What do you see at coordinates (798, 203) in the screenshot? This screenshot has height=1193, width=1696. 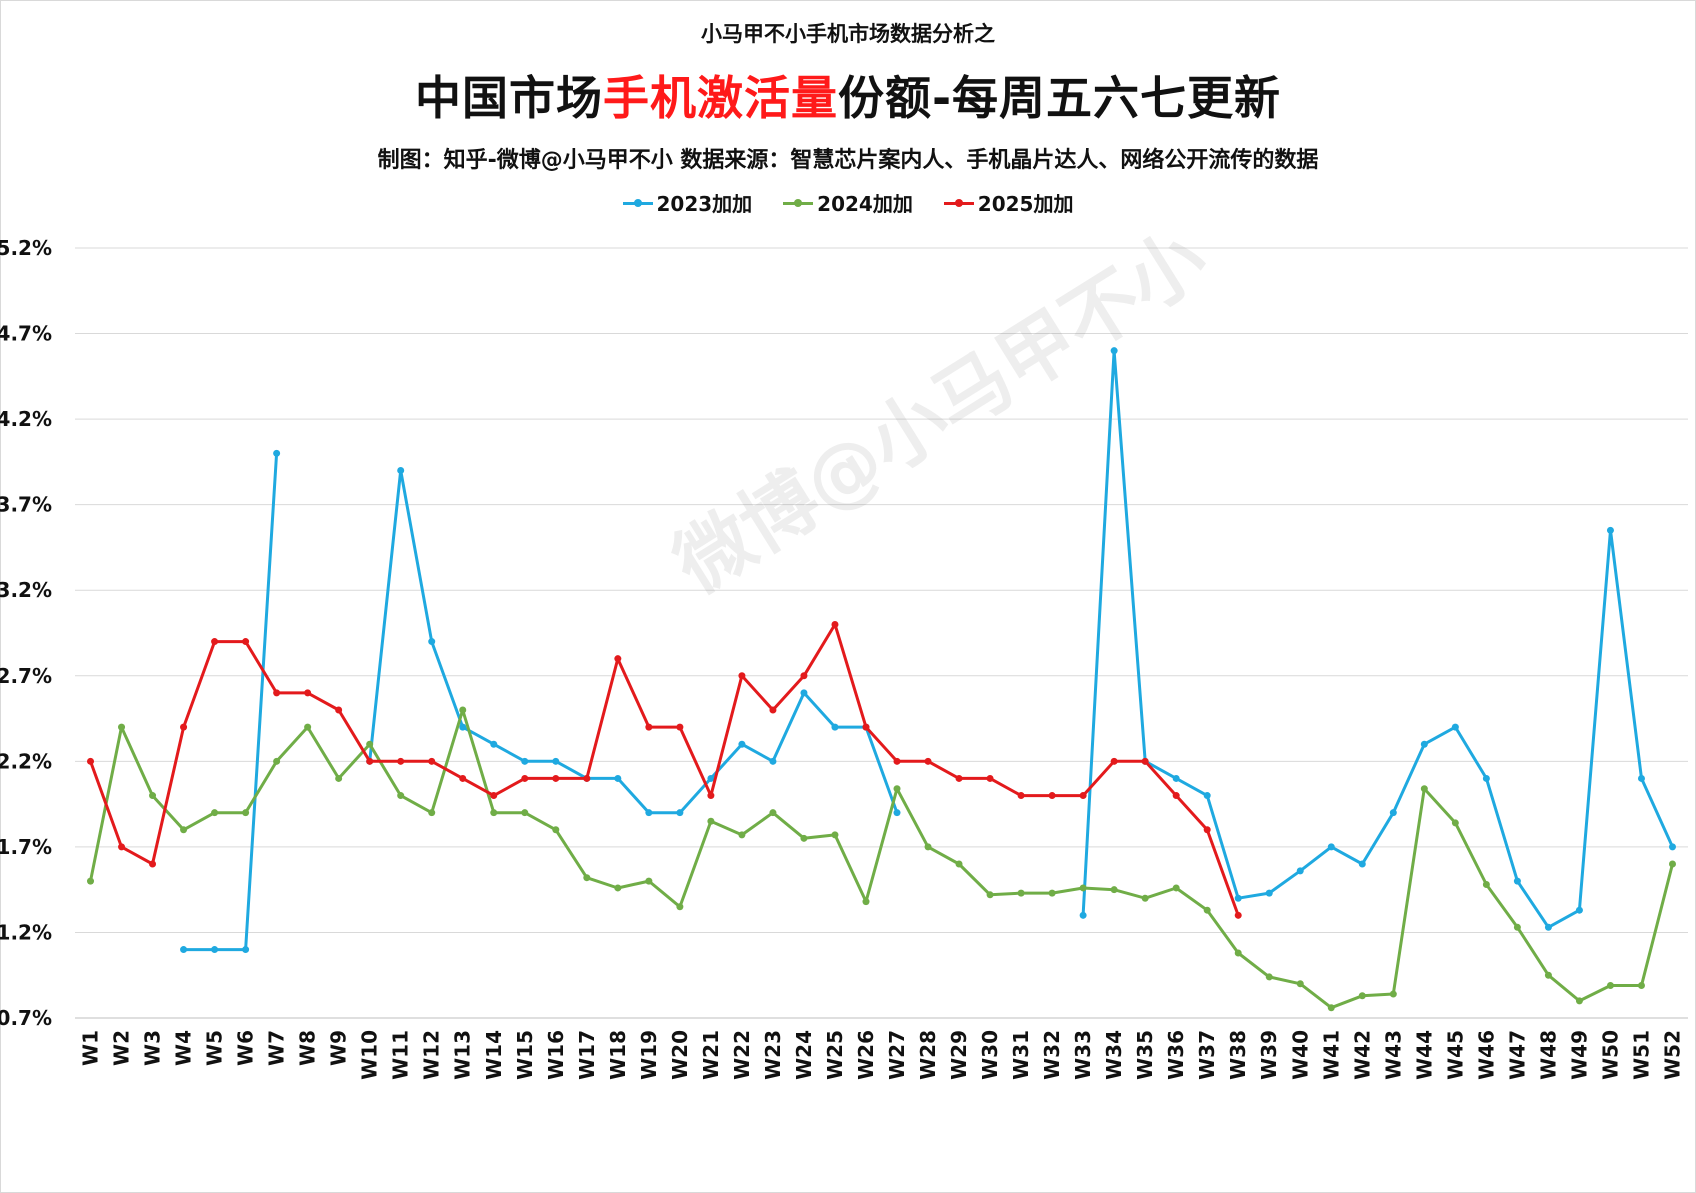 I see `legend-swatch-2024` at bounding box center [798, 203].